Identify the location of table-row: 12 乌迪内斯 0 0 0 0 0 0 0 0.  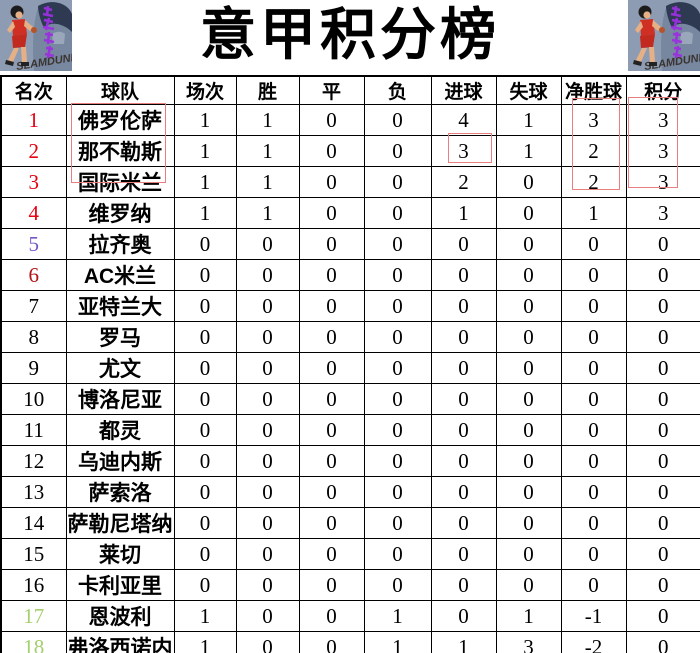
(350, 461).